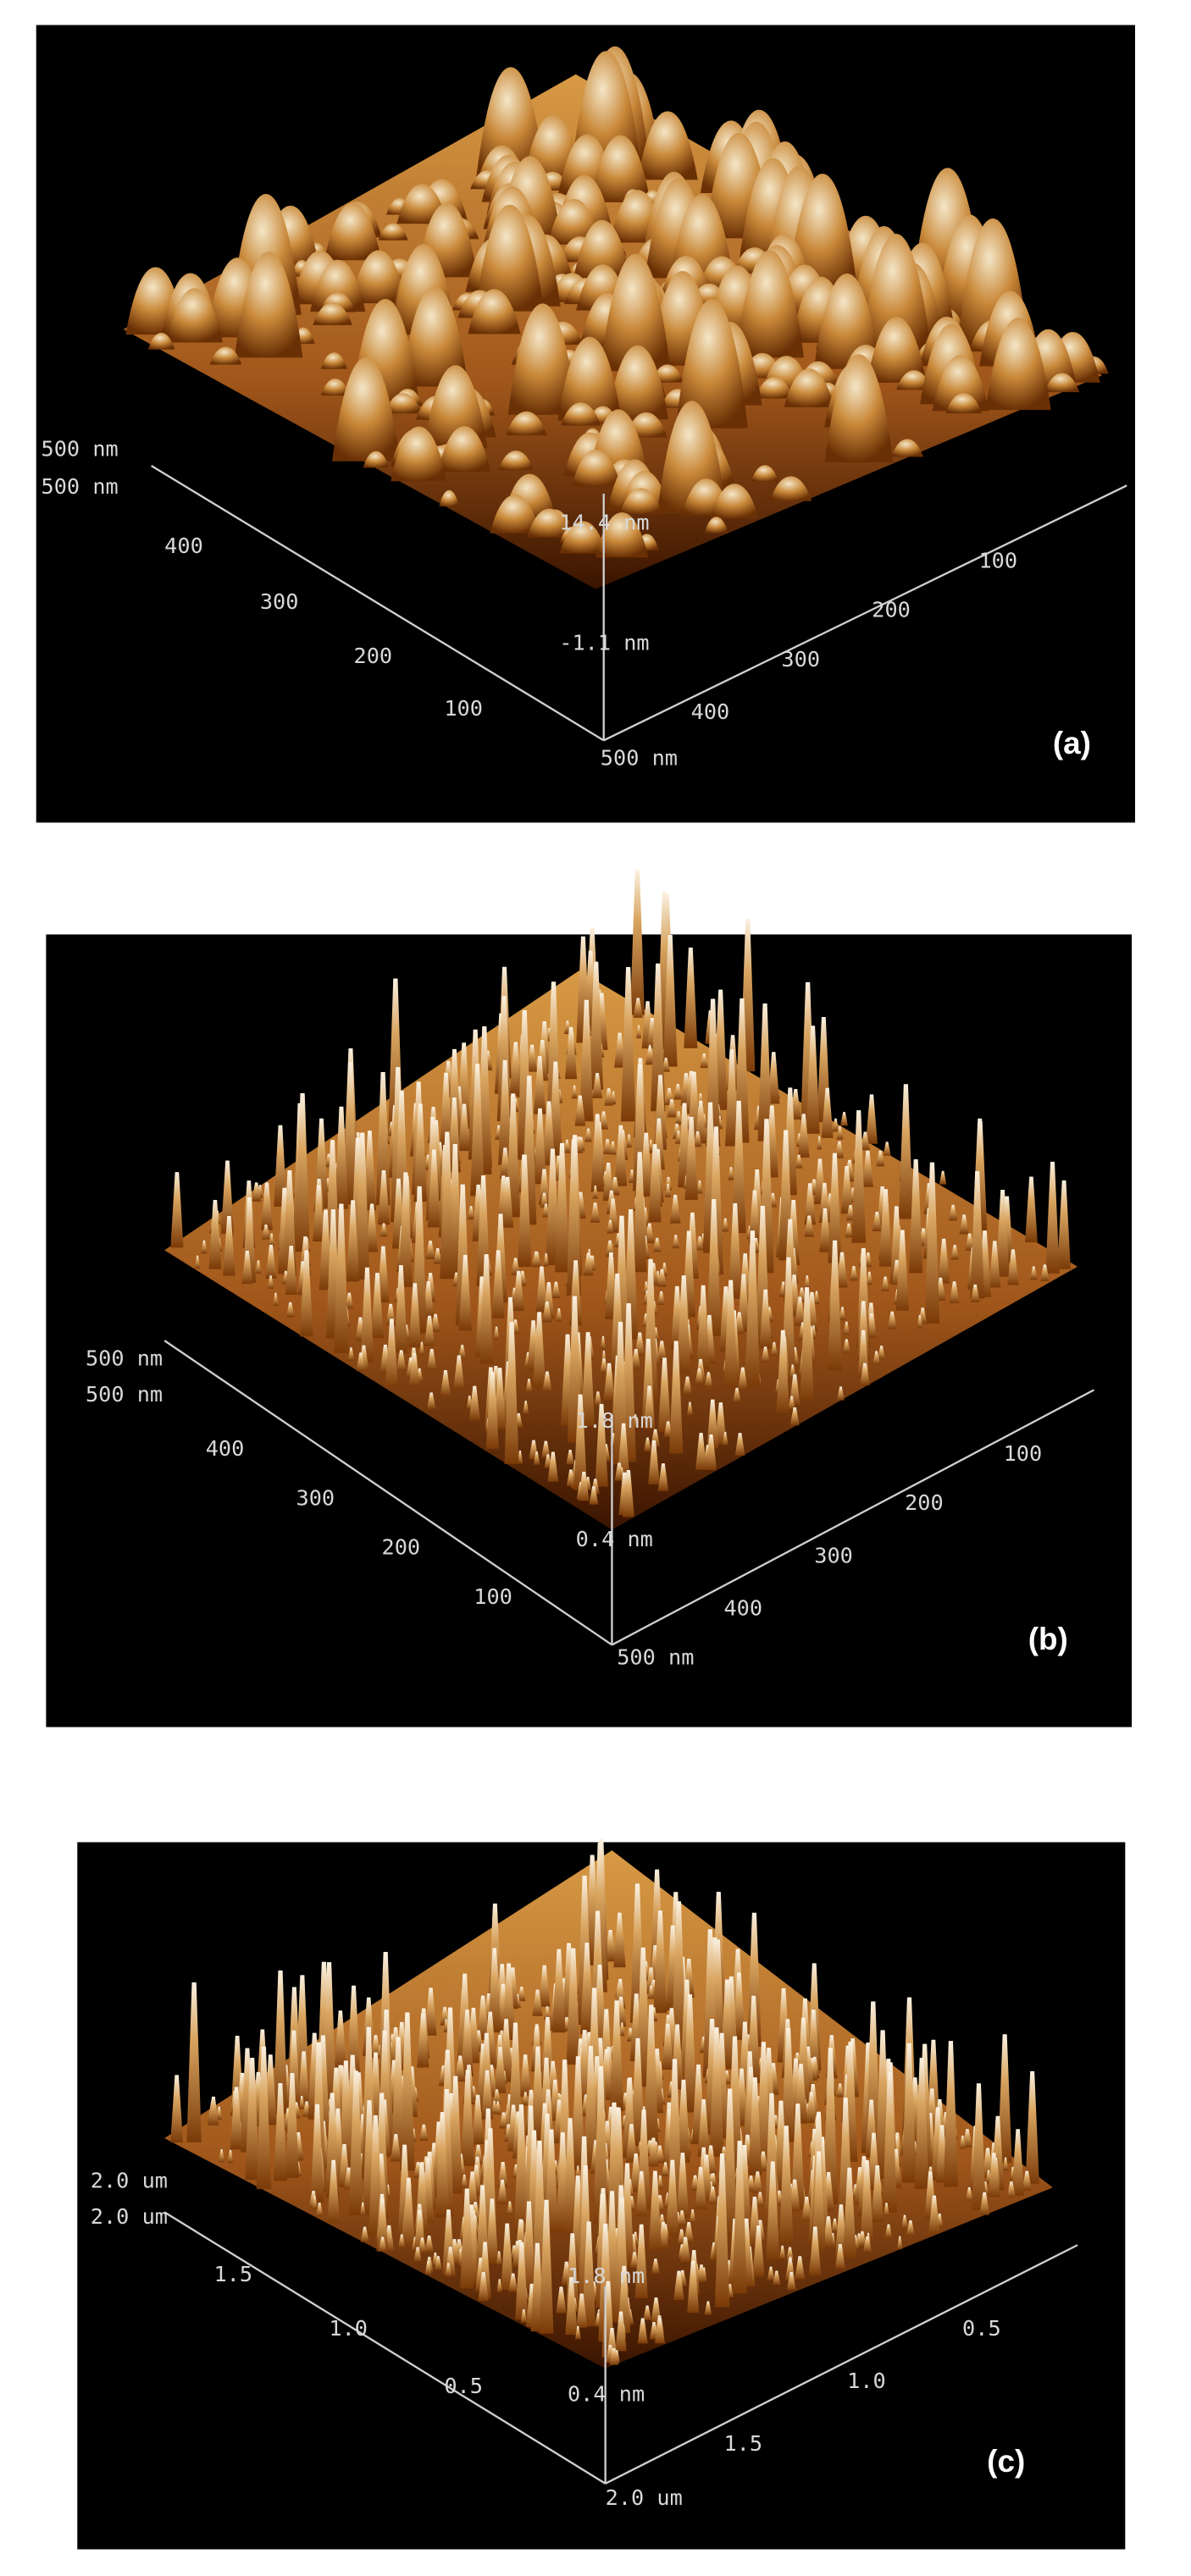 This screenshot has height=2576, width=1191. I want to click on axis-label: 0.5, so click(981, 2328).